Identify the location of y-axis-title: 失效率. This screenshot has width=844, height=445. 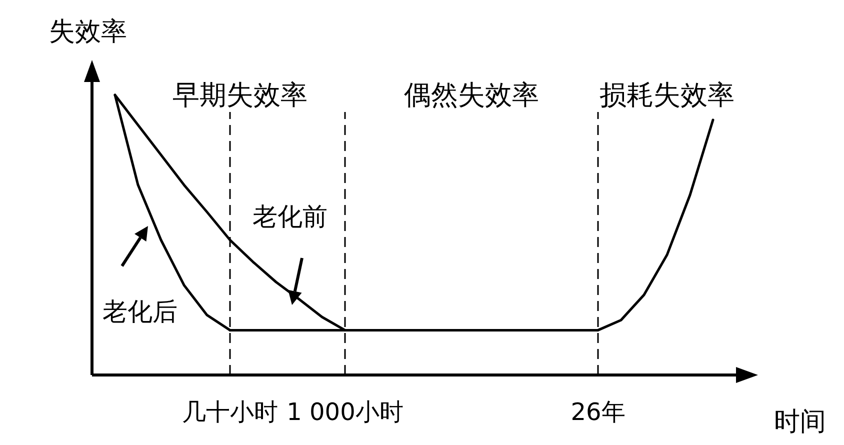
(88, 32).